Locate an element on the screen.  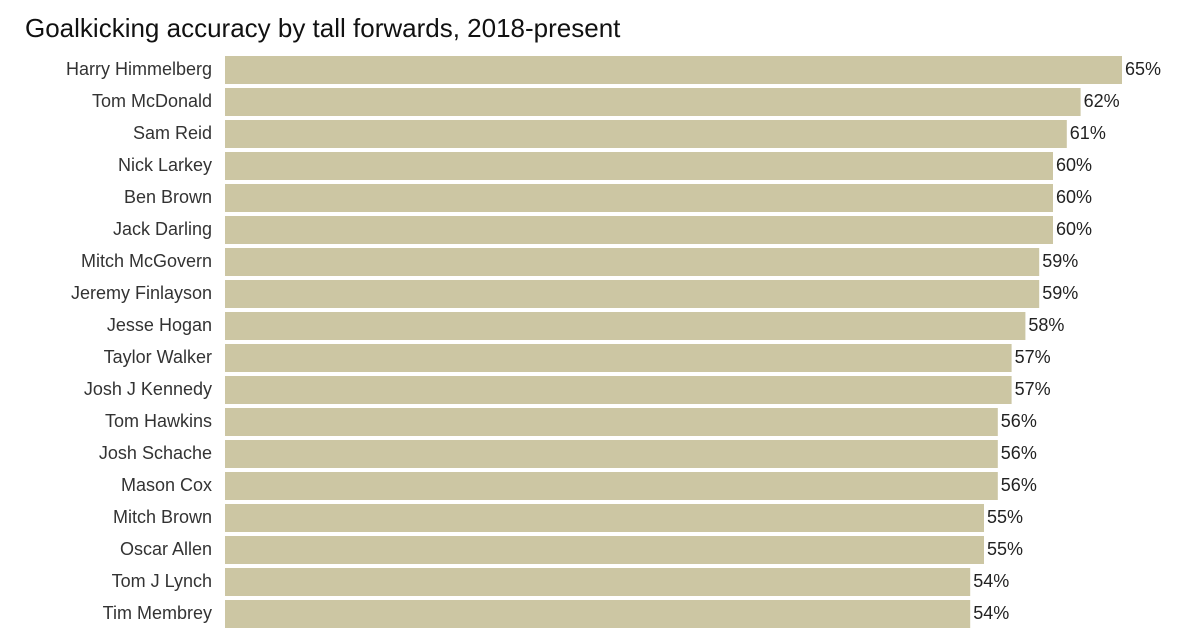
category-label: Tim Membrey is located at coordinates (157, 613).